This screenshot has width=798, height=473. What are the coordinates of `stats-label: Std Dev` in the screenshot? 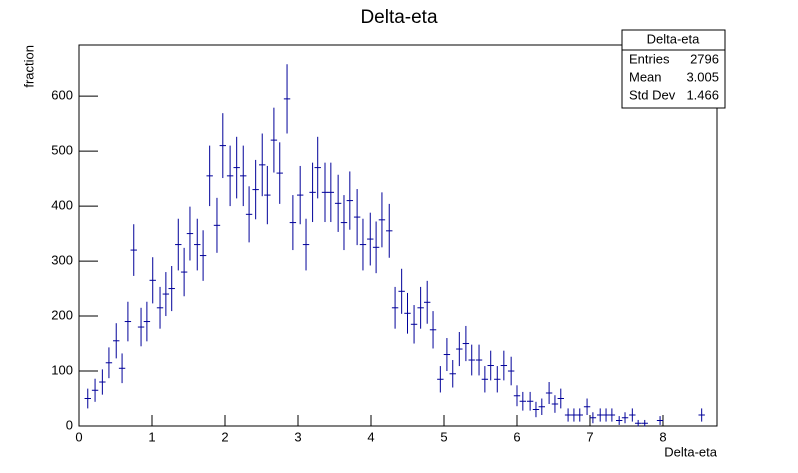 It's located at (652, 94).